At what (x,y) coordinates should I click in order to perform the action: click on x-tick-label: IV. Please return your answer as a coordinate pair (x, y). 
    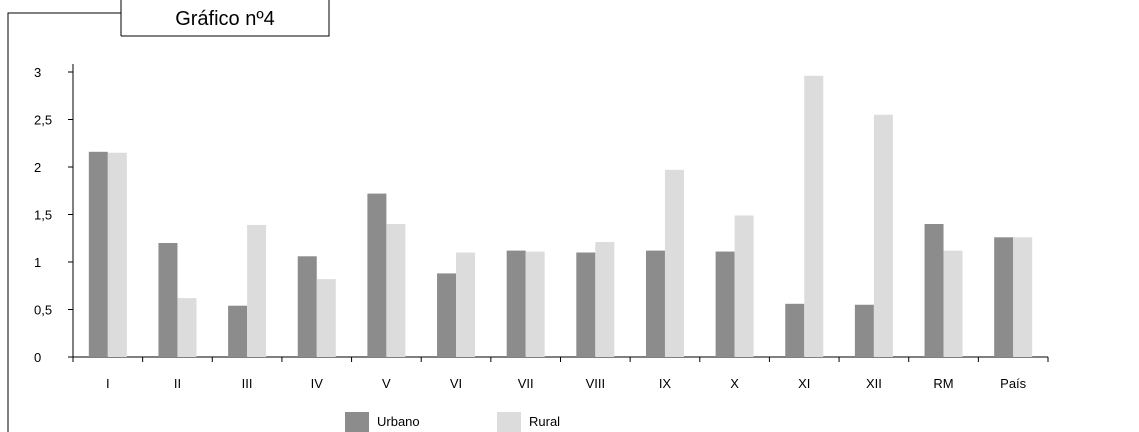
    Looking at the image, I should click on (317, 383).